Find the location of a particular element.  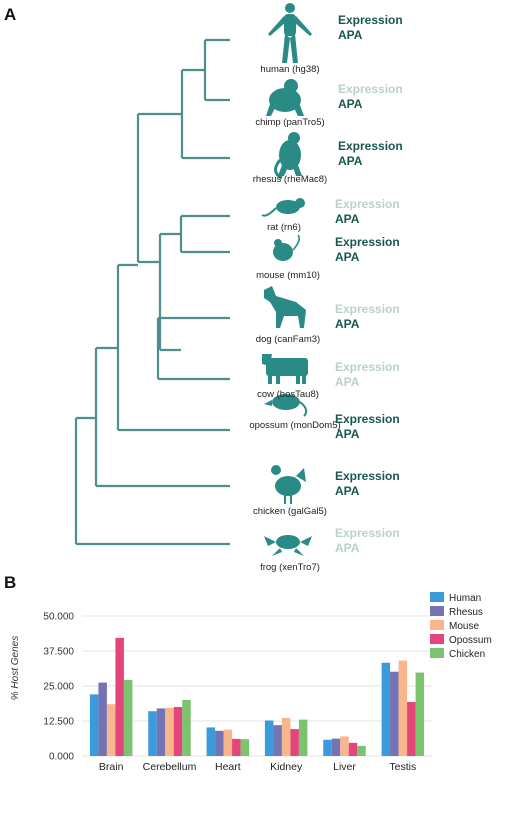

y-tick-label: 50.000 is located at coordinates (58, 617).